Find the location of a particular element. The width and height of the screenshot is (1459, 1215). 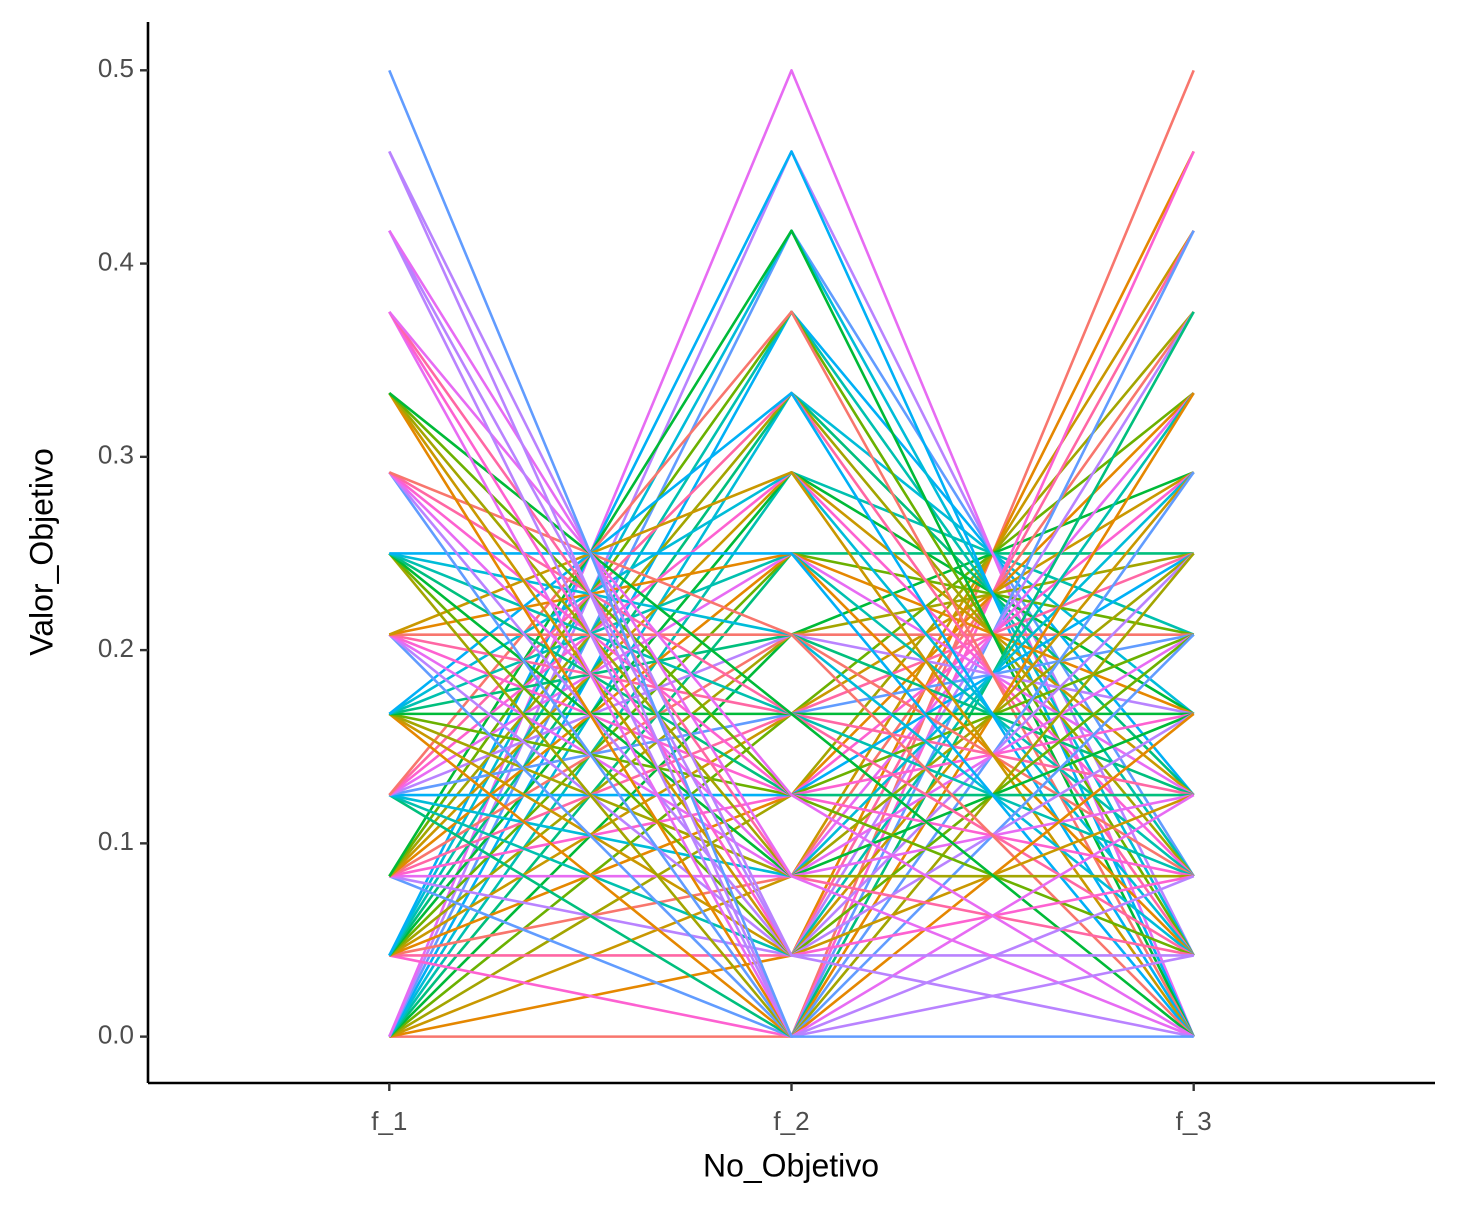

y-tick-label: 0.2 is located at coordinates (116, 648).